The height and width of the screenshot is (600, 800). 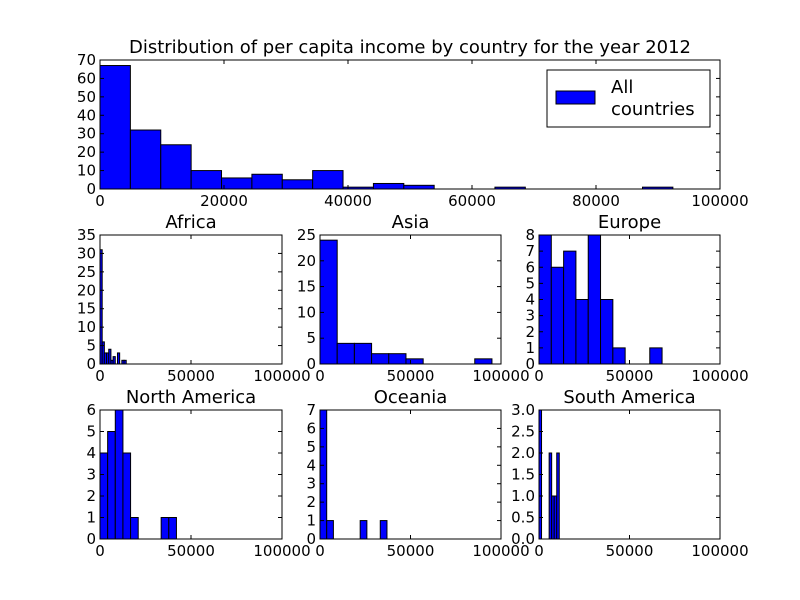 What do you see at coordinates (311, 410) in the screenshot?
I see `y-tick-label: 7` at bounding box center [311, 410].